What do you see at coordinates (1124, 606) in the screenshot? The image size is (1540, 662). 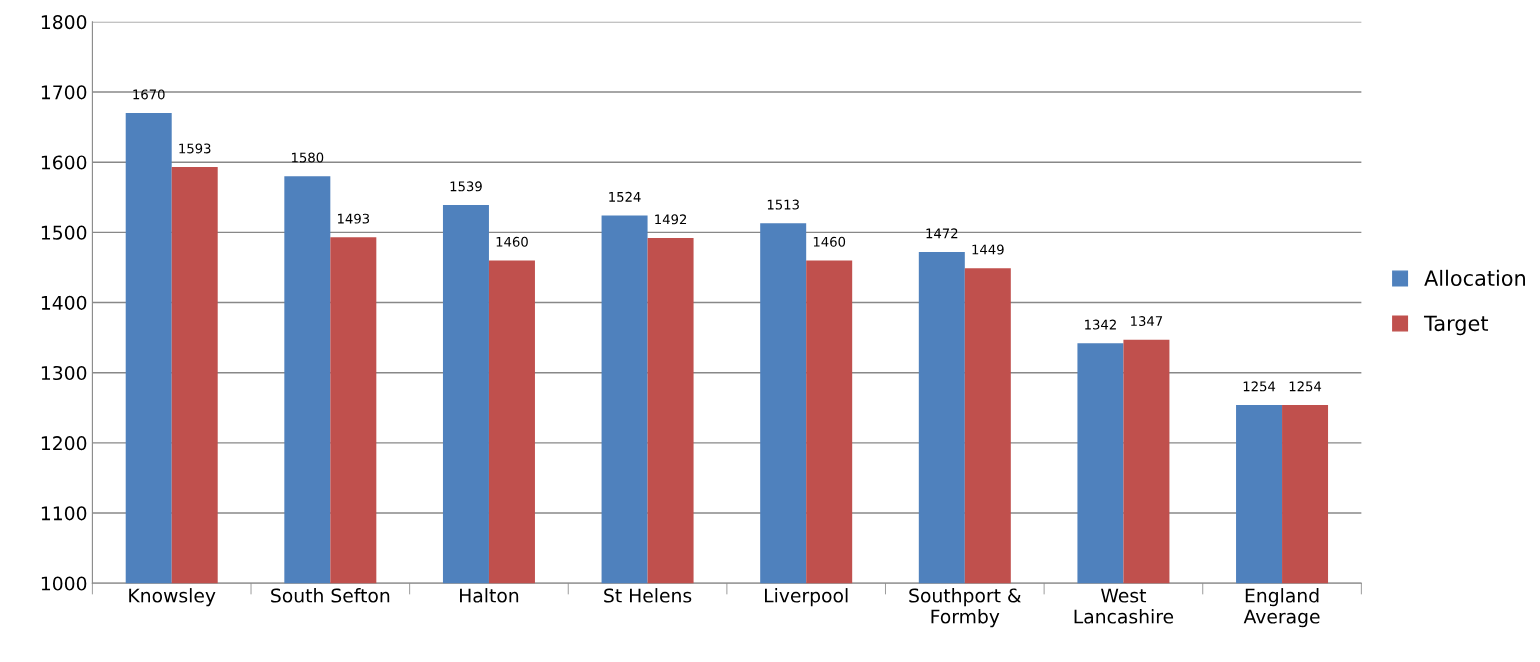 I see `x-tick-label: West Lancashire` at bounding box center [1124, 606].